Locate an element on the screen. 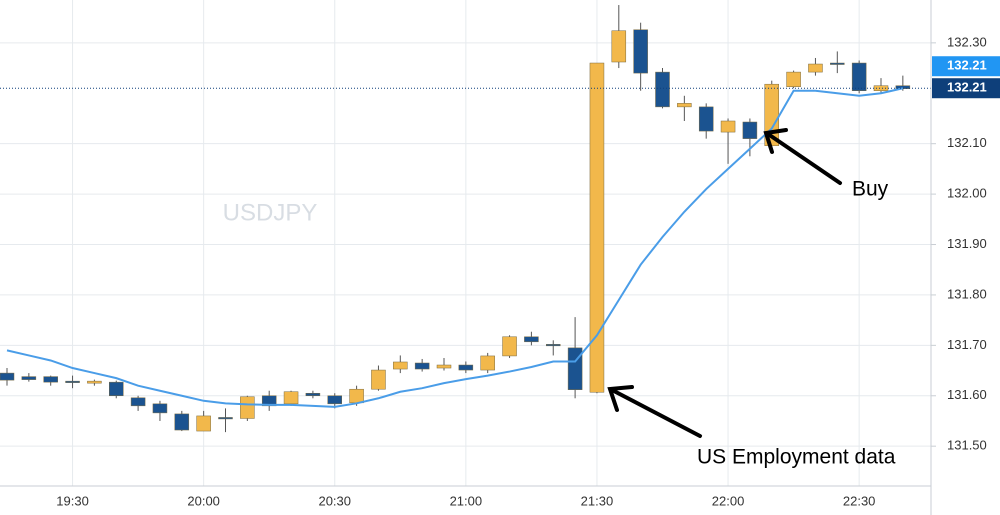 Image resolution: width=1000 pixels, height=515 pixels. x-tick-label: 22:30 is located at coordinates (859, 500).